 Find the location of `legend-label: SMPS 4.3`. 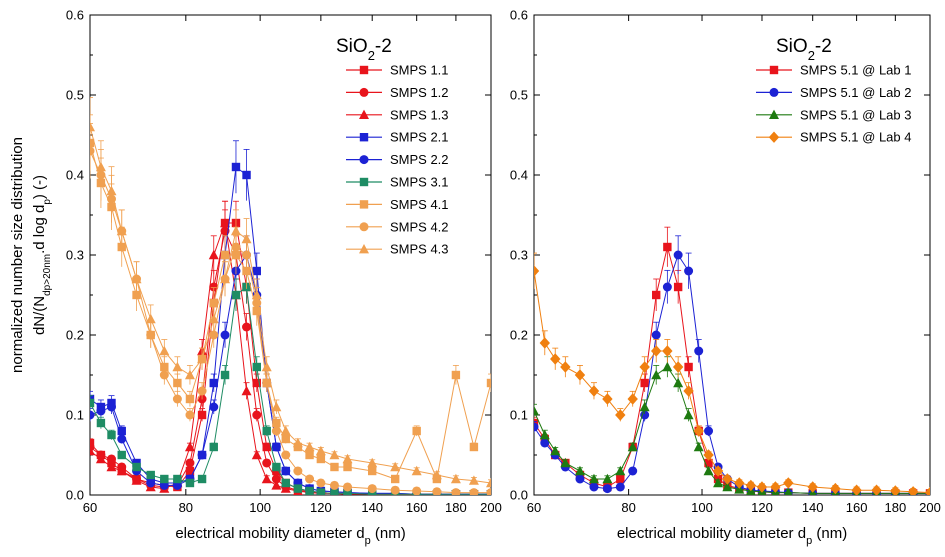

legend-label: SMPS 4.3 is located at coordinates (419, 249).